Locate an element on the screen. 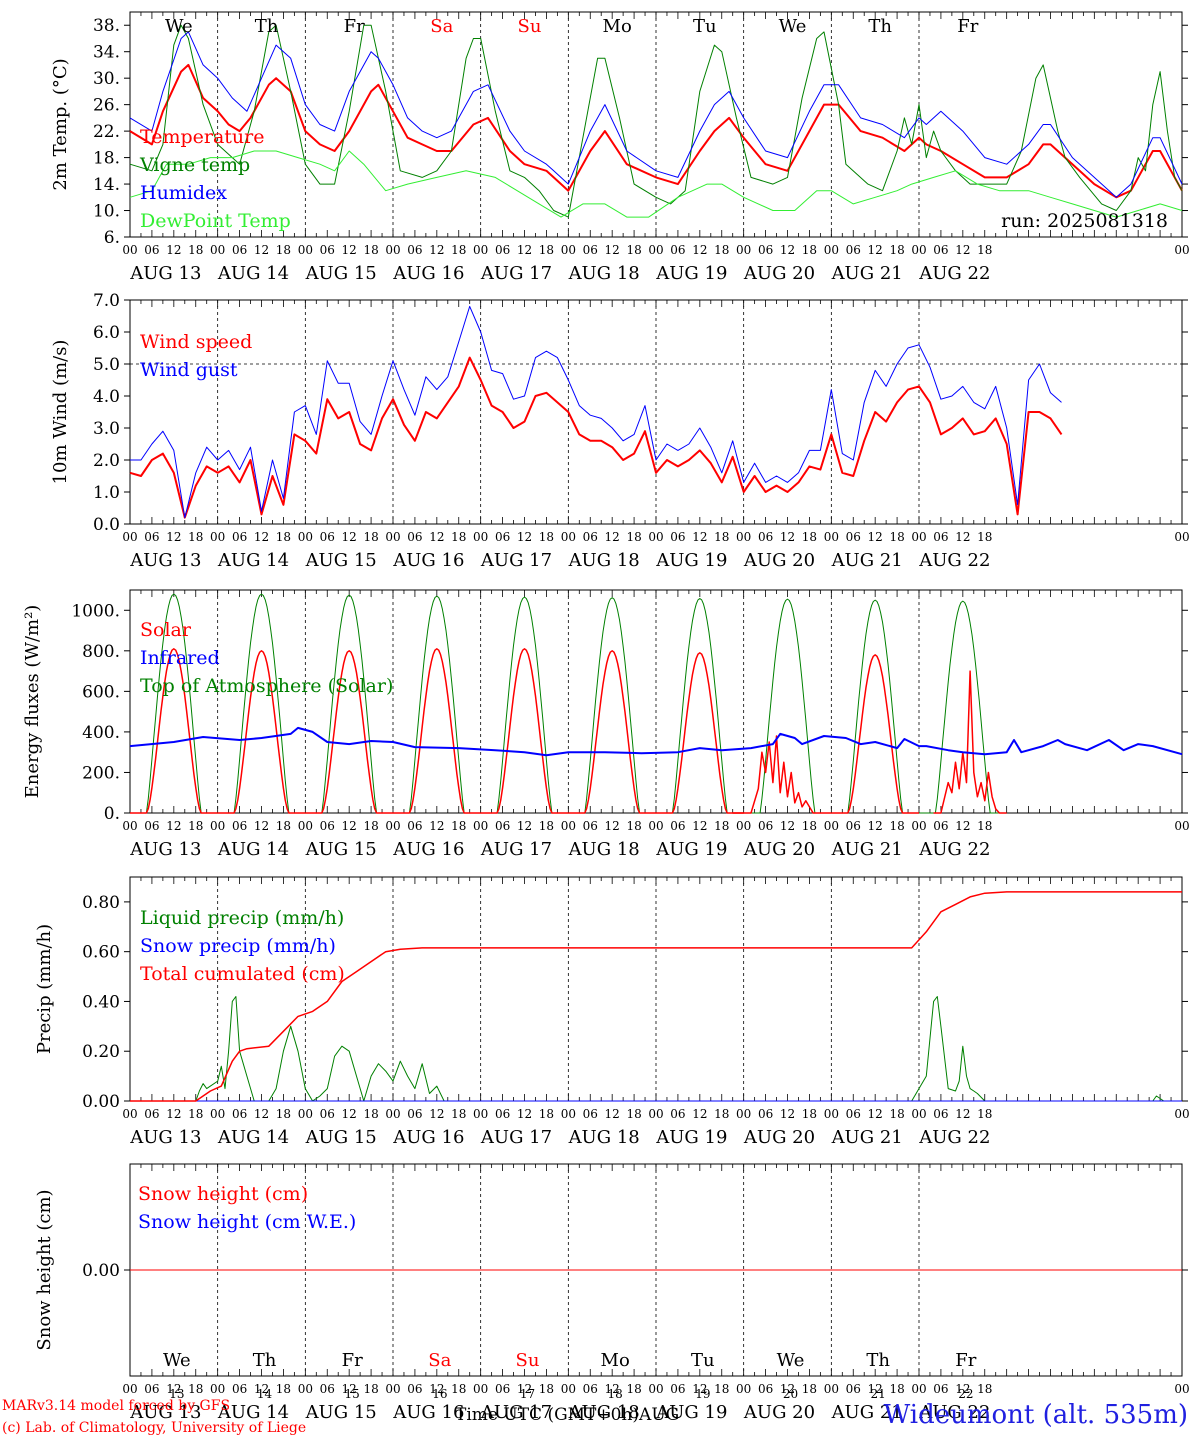 The width and height of the screenshot is (1194, 1440). day-number-label: 13 is located at coordinates (176, 1394).